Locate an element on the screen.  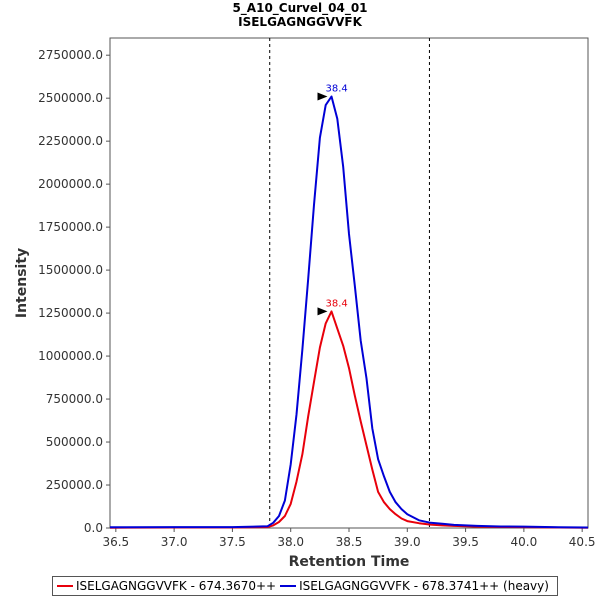
y-tick-label: 750000.0 is located at coordinates (74, 399).